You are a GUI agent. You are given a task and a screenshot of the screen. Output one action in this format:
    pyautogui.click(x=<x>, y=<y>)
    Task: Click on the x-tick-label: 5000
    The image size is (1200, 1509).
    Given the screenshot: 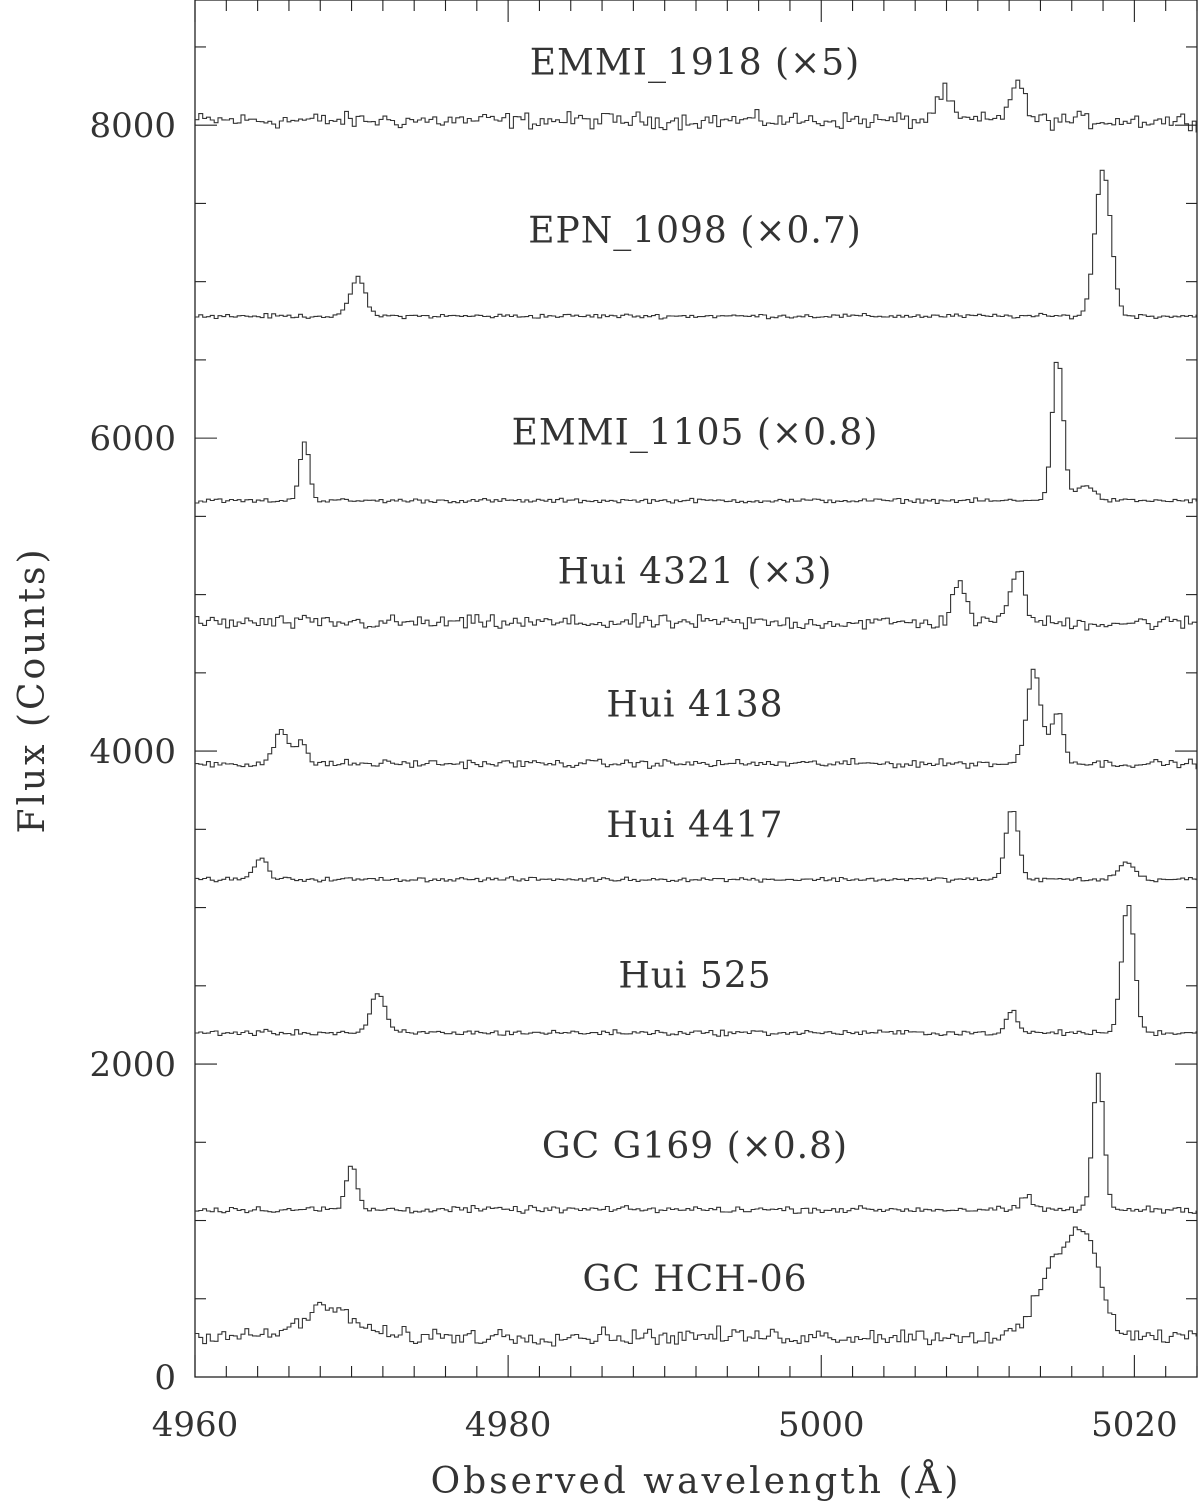 What is the action you would take?
    pyautogui.click(x=821, y=1425)
    